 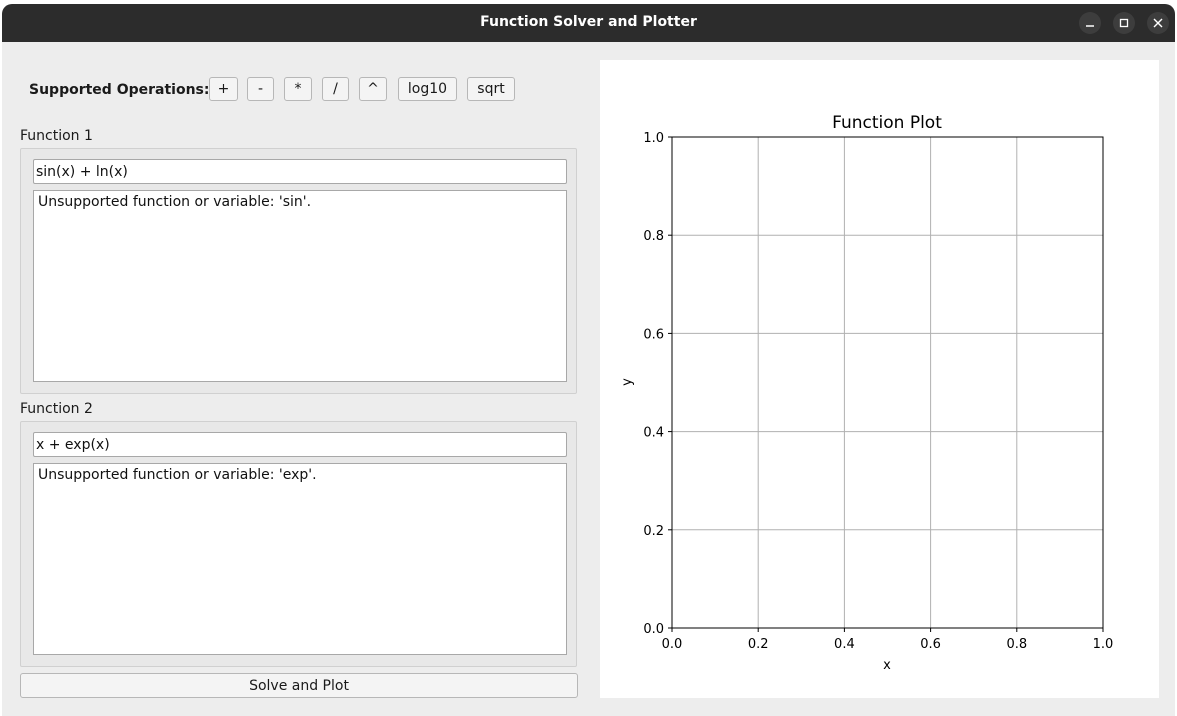 What do you see at coordinates (298, 89) in the screenshot?
I see `op-multiply-button: *` at bounding box center [298, 89].